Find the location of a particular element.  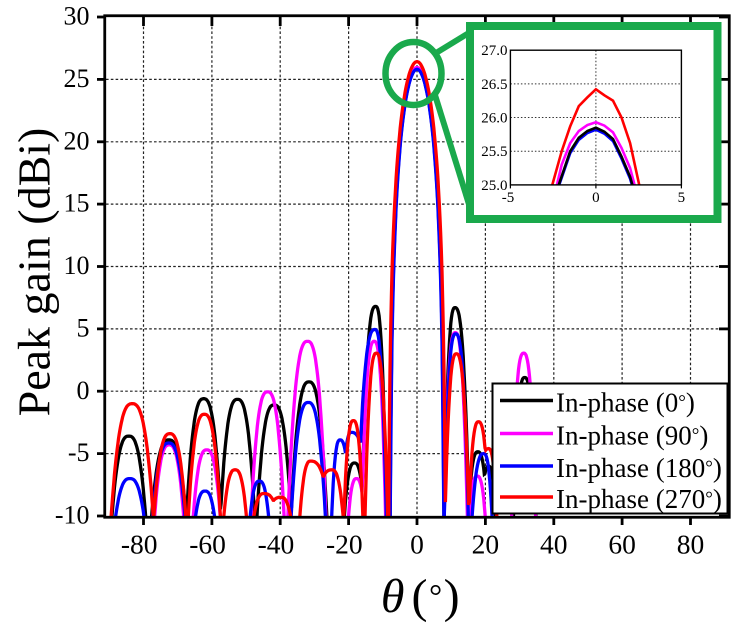

svg-text: 25.5 is located at coordinates (494, 152).